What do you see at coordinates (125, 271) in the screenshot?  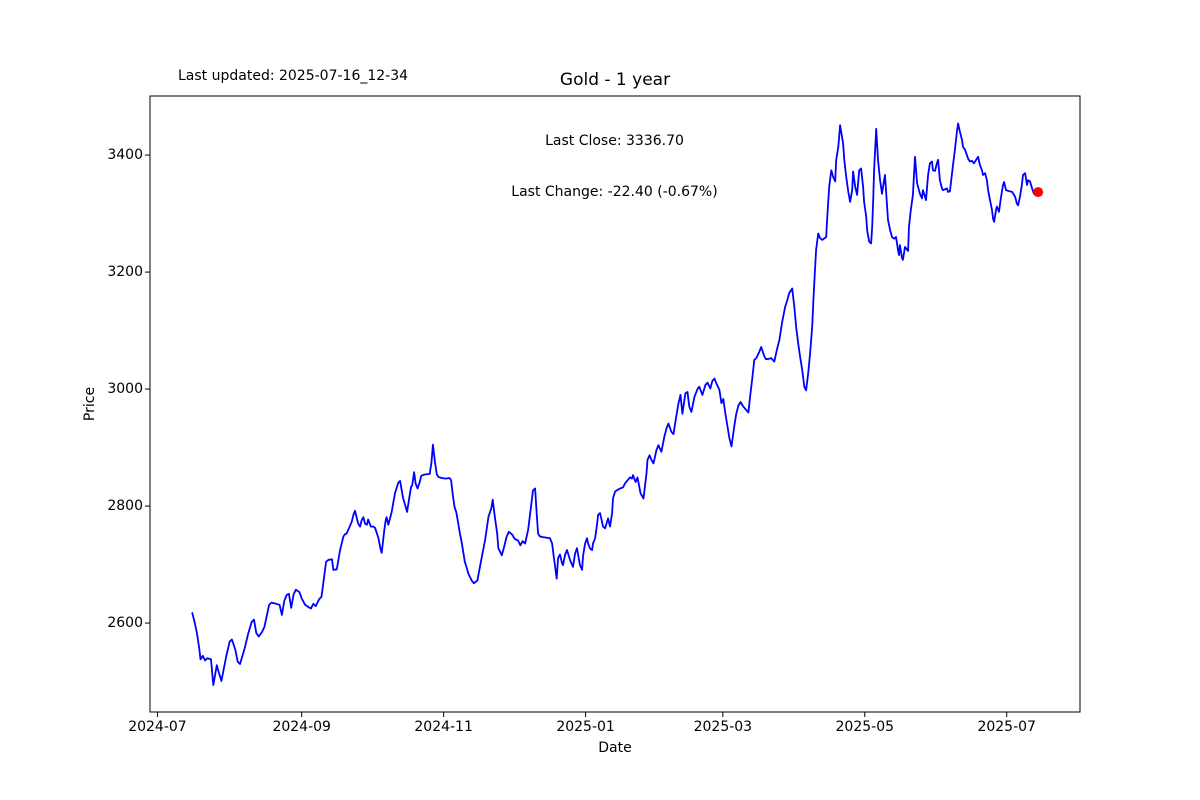 I see `y-tick-label: 3200` at bounding box center [125, 271].